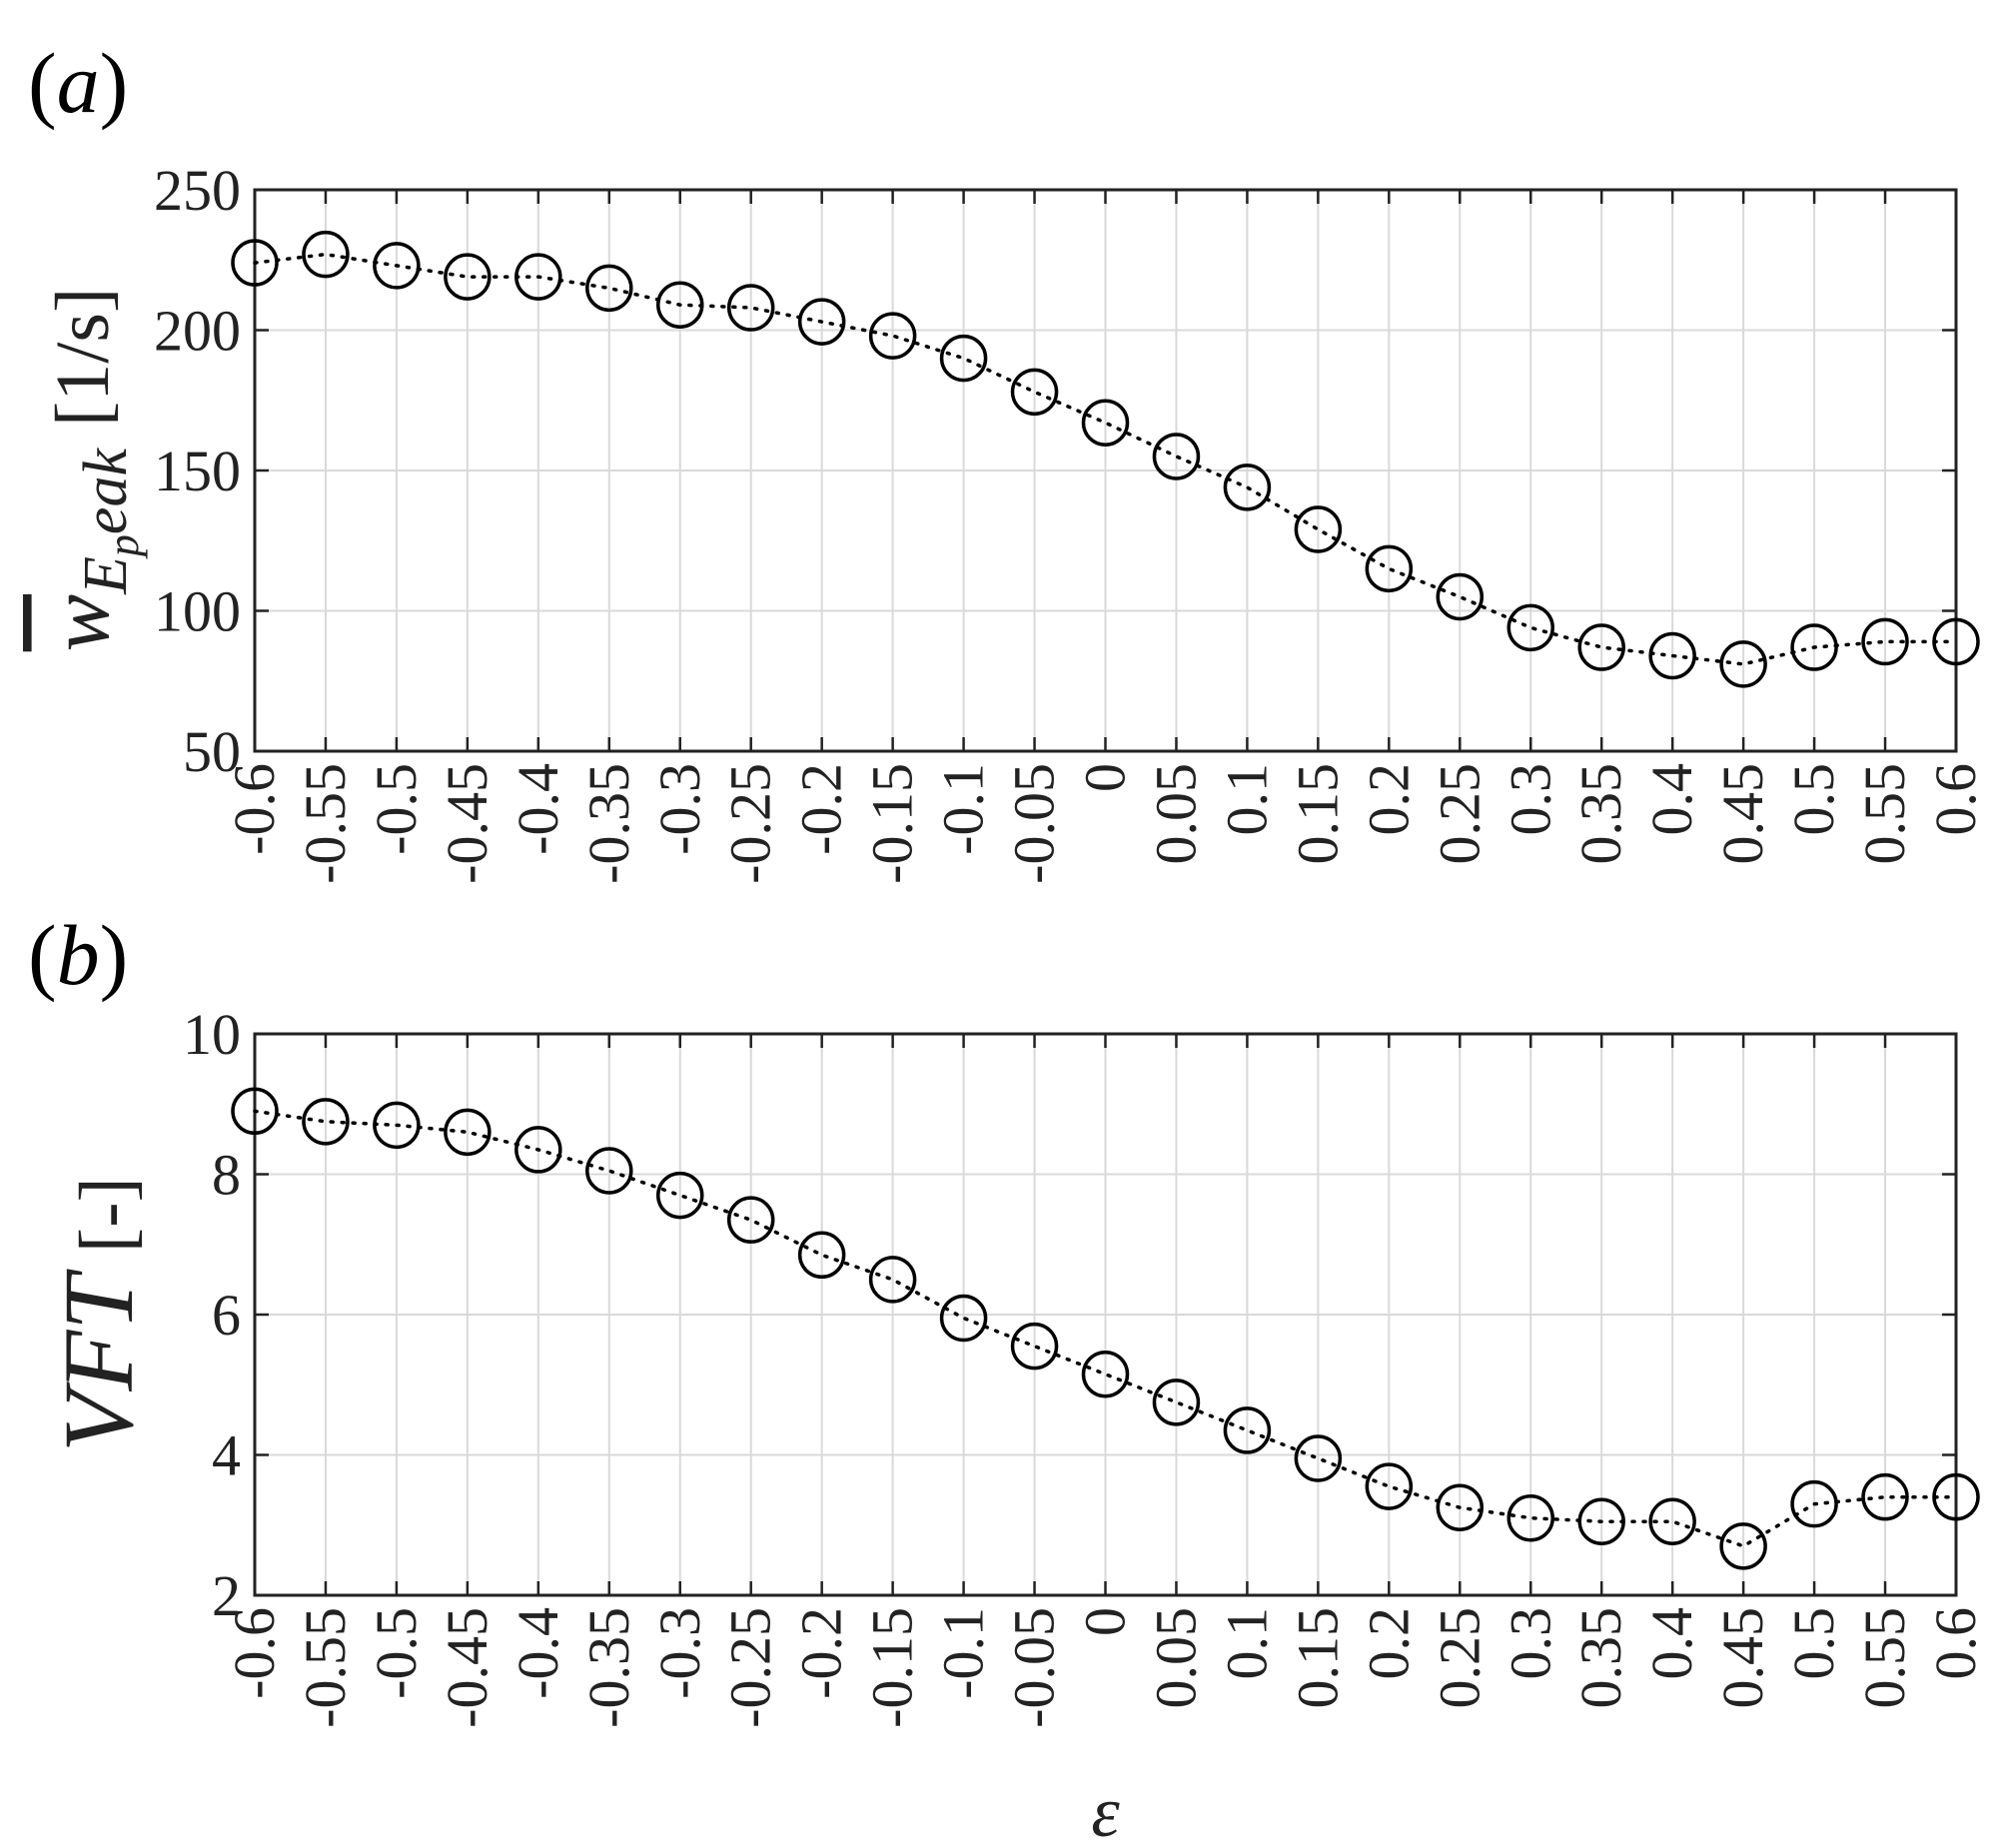 The width and height of the screenshot is (2001, 1848). What do you see at coordinates (78, 83) in the screenshot?
I see `panel-label: (a)` at bounding box center [78, 83].